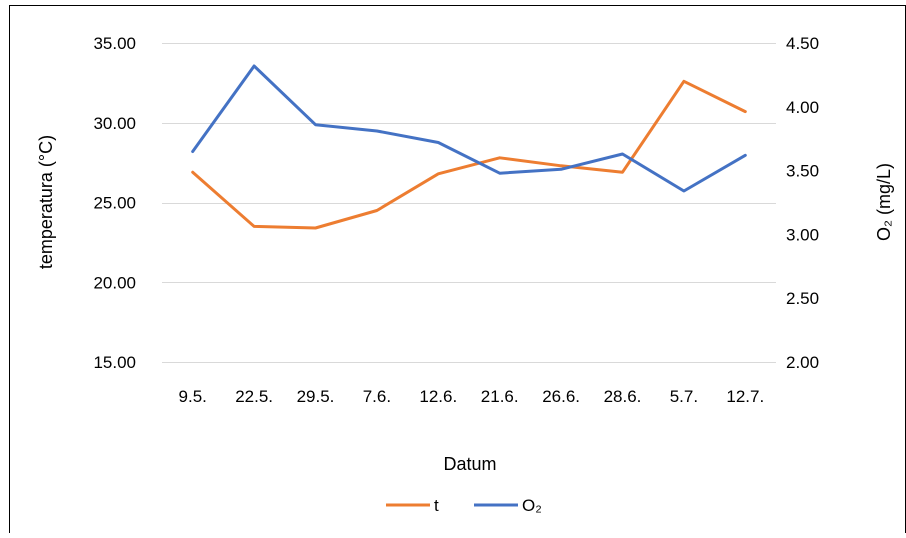 Image resolution: width=906 pixels, height=538 pixels. What do you see at coordinates (500, 396) in the screenshot?
I see `x-tick-label: 21.6.` at bounding box center [500, 396].